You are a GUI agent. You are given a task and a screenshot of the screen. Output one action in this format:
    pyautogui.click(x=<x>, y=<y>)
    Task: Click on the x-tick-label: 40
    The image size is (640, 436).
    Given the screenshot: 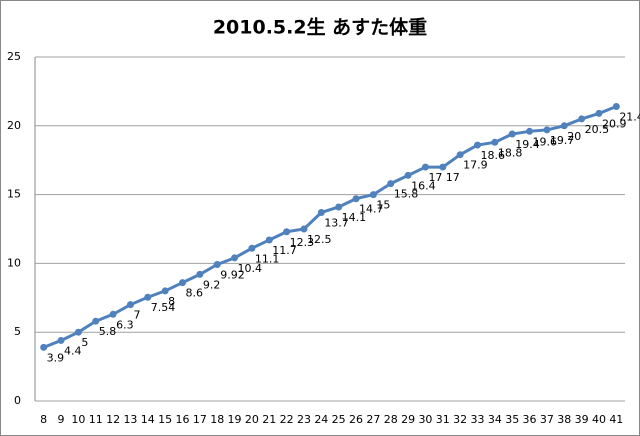 What is the action you would take?
    pyautogui.click(x=599, y=419)
    